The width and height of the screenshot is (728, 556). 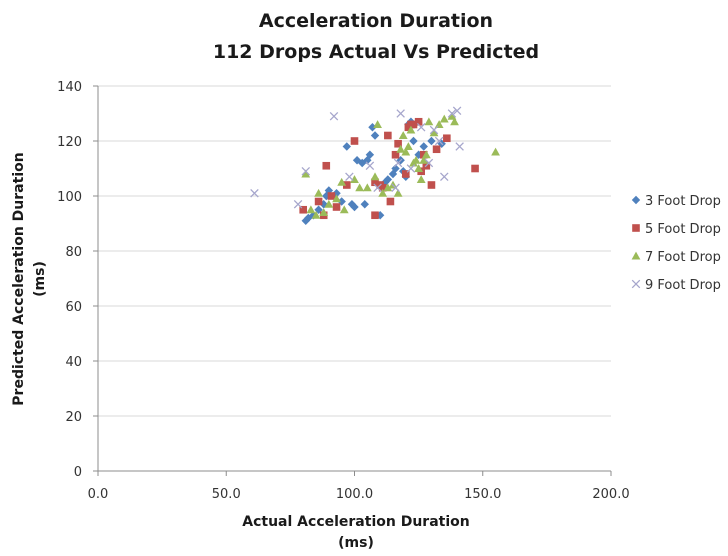 I want to click on legend-item: 9 Foot Drop, so click(x=676, y=285).